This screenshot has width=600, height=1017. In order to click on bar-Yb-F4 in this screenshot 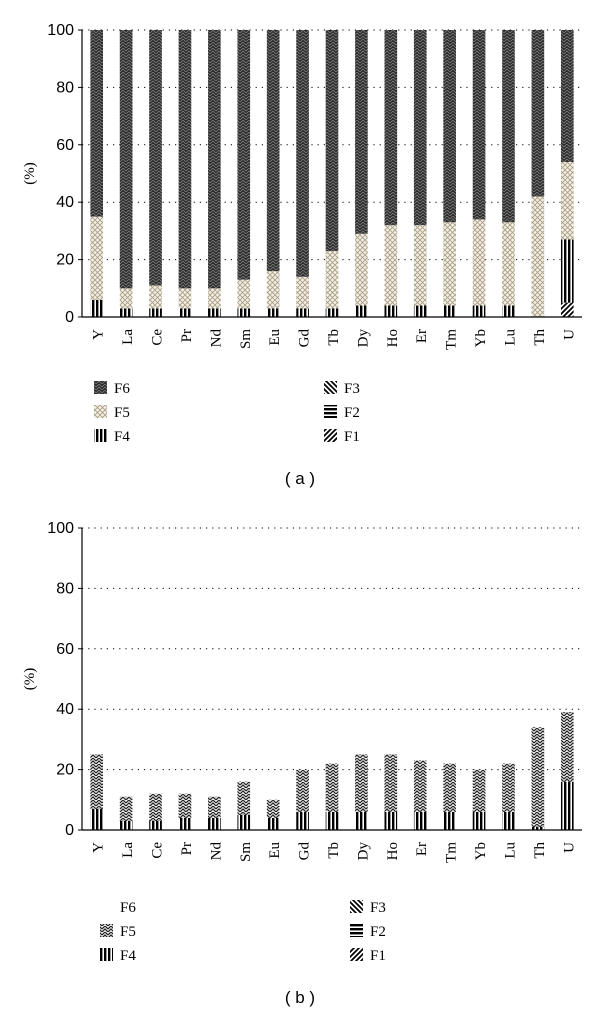, I will do `click(479, 311)`.